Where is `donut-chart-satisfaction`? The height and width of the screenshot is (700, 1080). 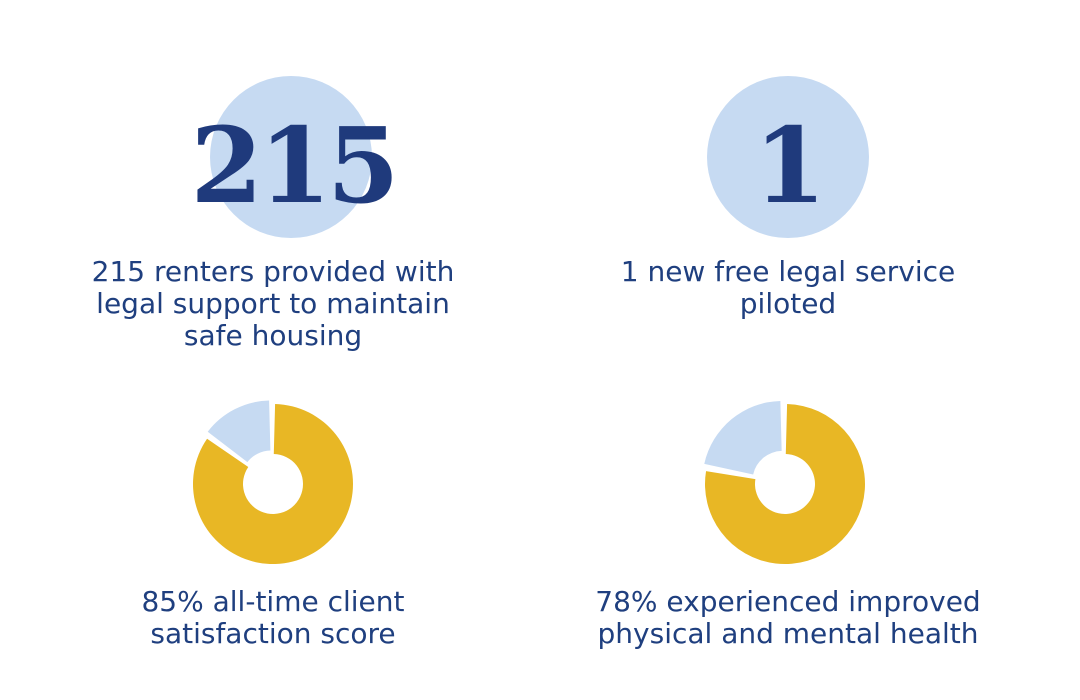
donut-chart-satisfaction is located at coordinates (273, 482).